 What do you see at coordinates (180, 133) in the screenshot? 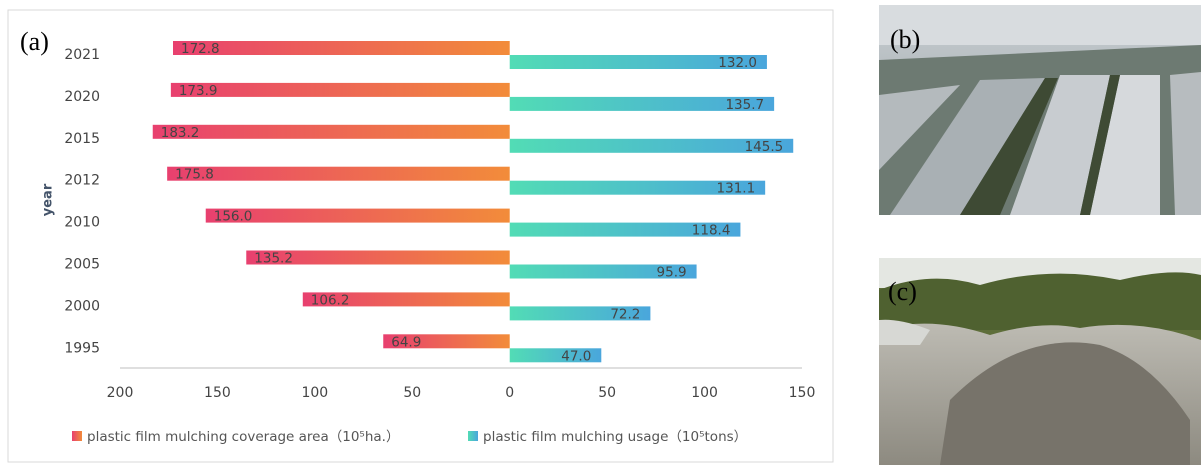
I see `value-label: 183.2` at bounding box center [180, 133].